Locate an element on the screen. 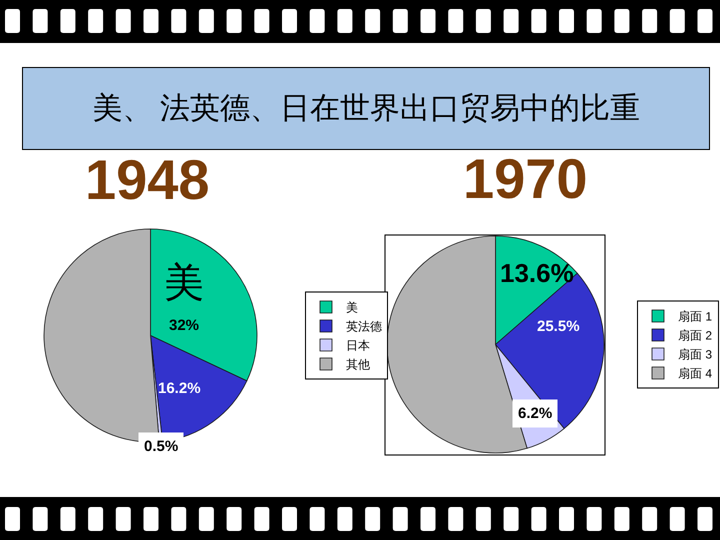 The width and height of the screenshot is (720, 540). data-label: 0.5% is located at coordinates (161, 446).